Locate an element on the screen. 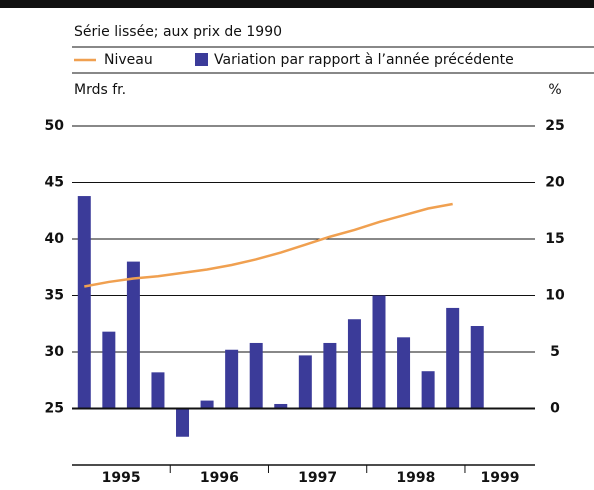 This screenshot has width=594, height=490. y2-axis-label: % is located at coordinates (554, 90).